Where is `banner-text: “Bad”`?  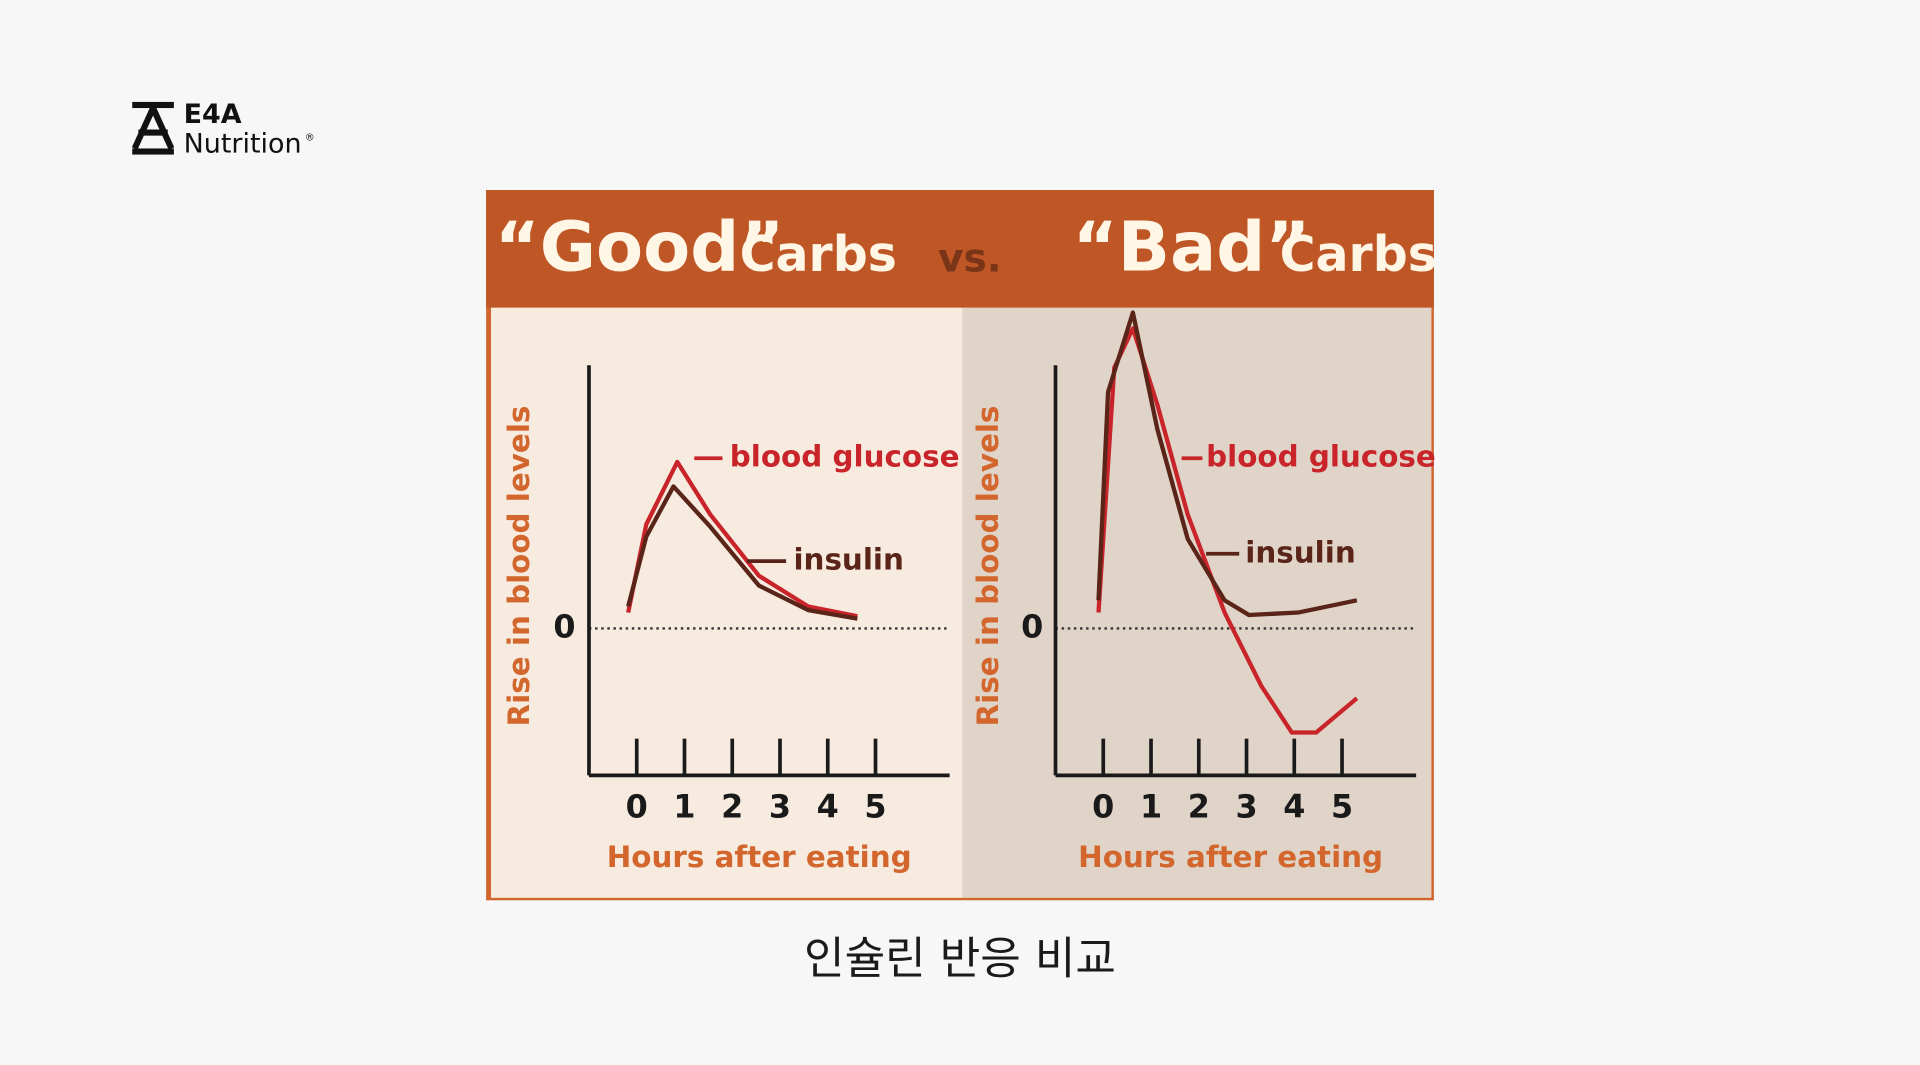
banner-text: “Bad” is located at coordinates (1192, 247).